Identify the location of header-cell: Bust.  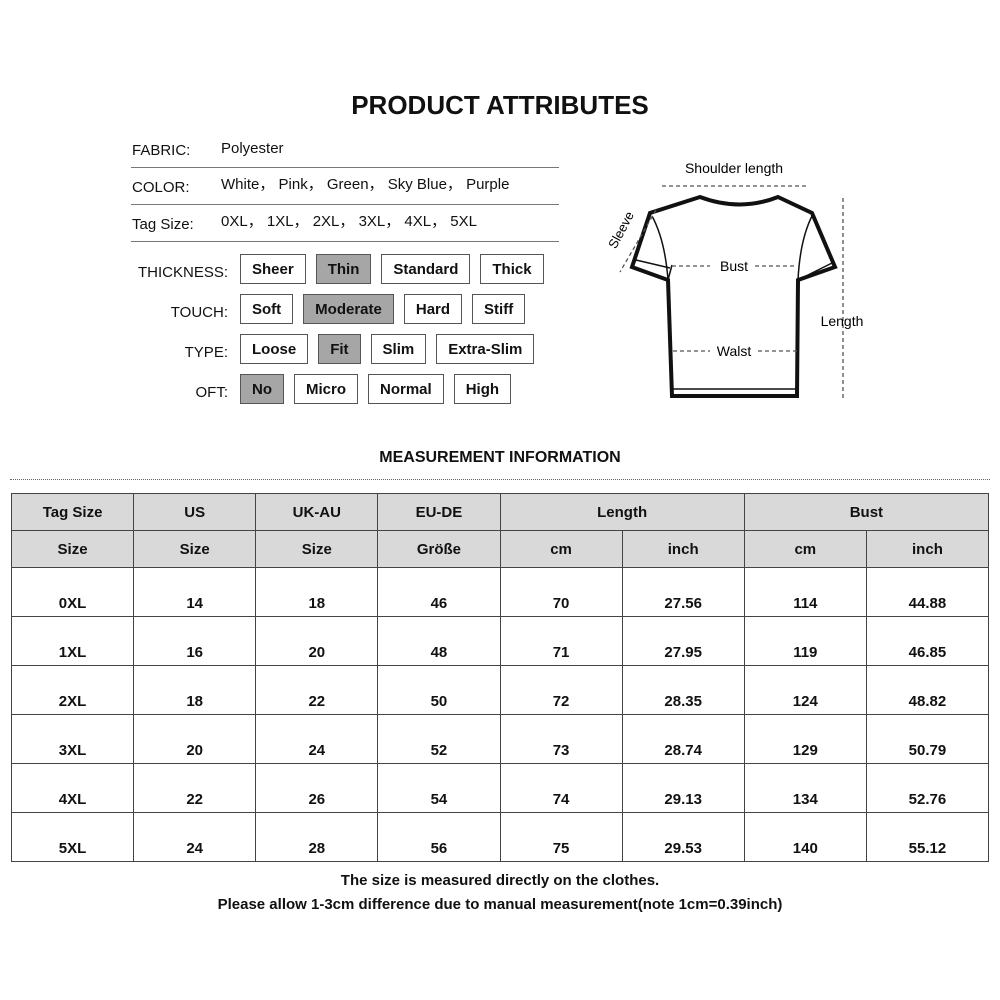
(866, 512).